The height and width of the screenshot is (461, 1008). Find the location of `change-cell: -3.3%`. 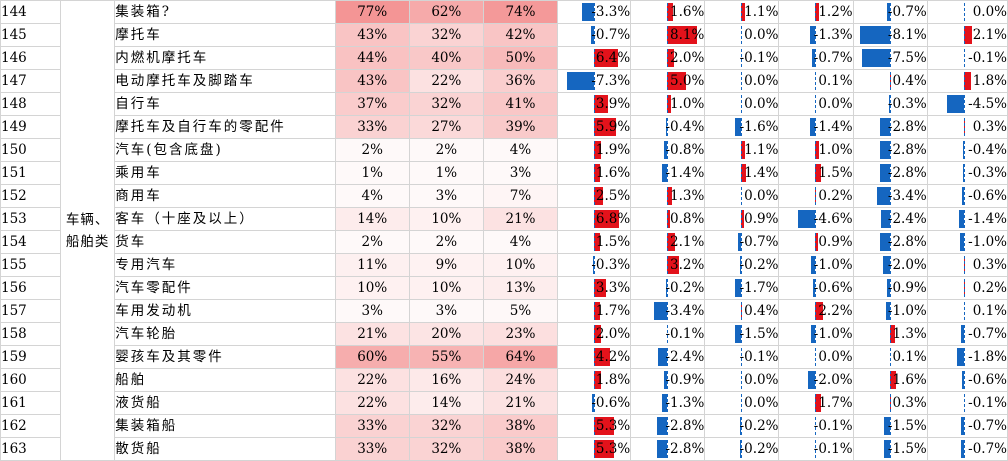

change-cell: -3.3% is located at coordinates (594, 12).